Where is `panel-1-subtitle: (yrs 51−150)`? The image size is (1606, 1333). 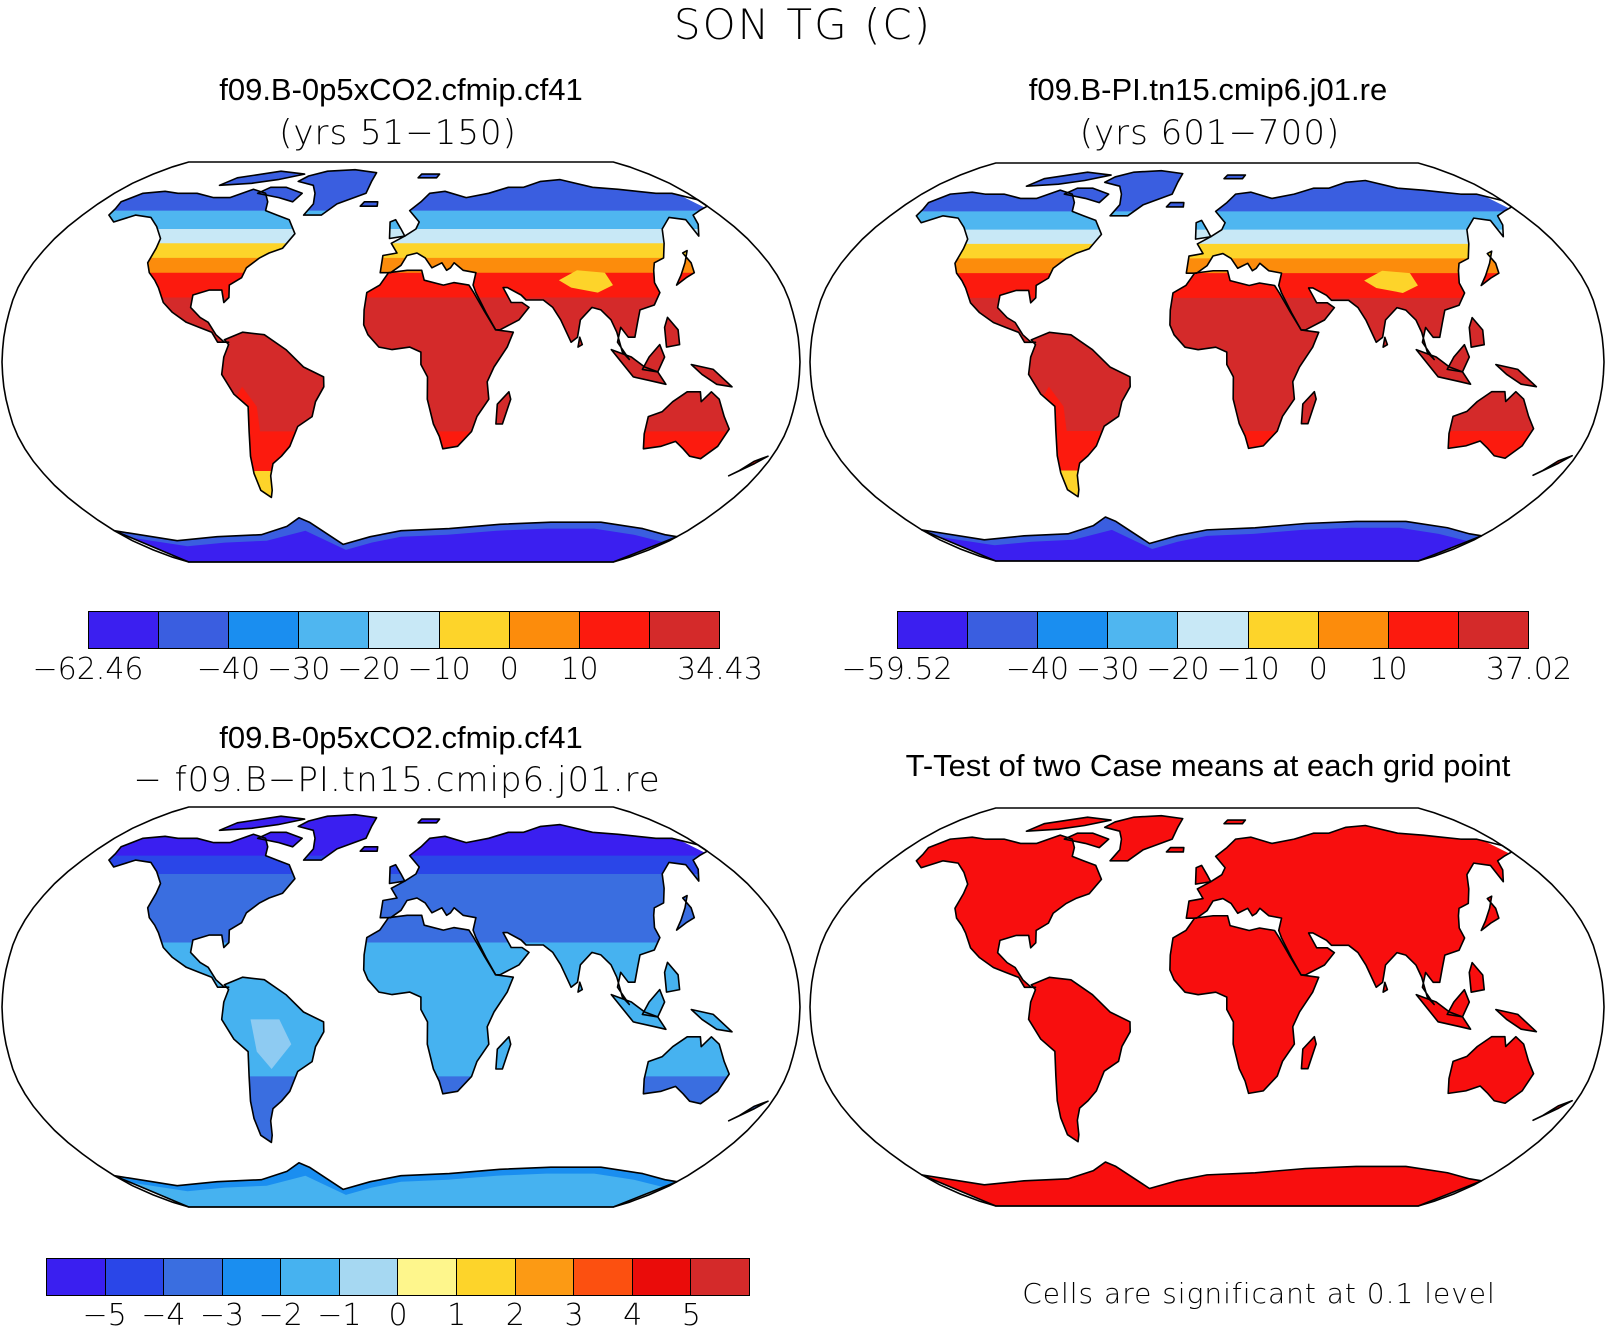
panel-1-subtitle: (yrs 51−150) is located at coordinates (398, 133).